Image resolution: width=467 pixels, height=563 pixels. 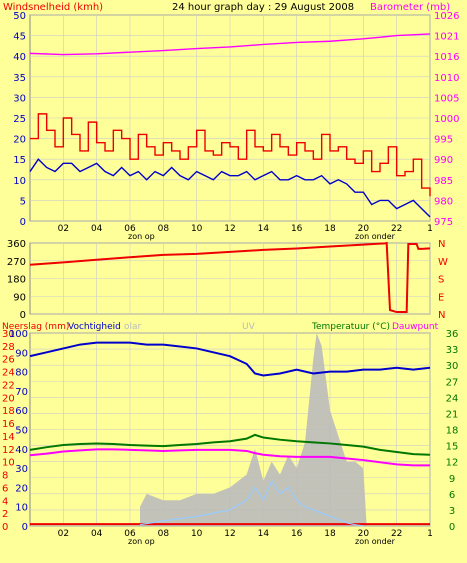 I want to click on gust-line, so click(x=230, y=155).